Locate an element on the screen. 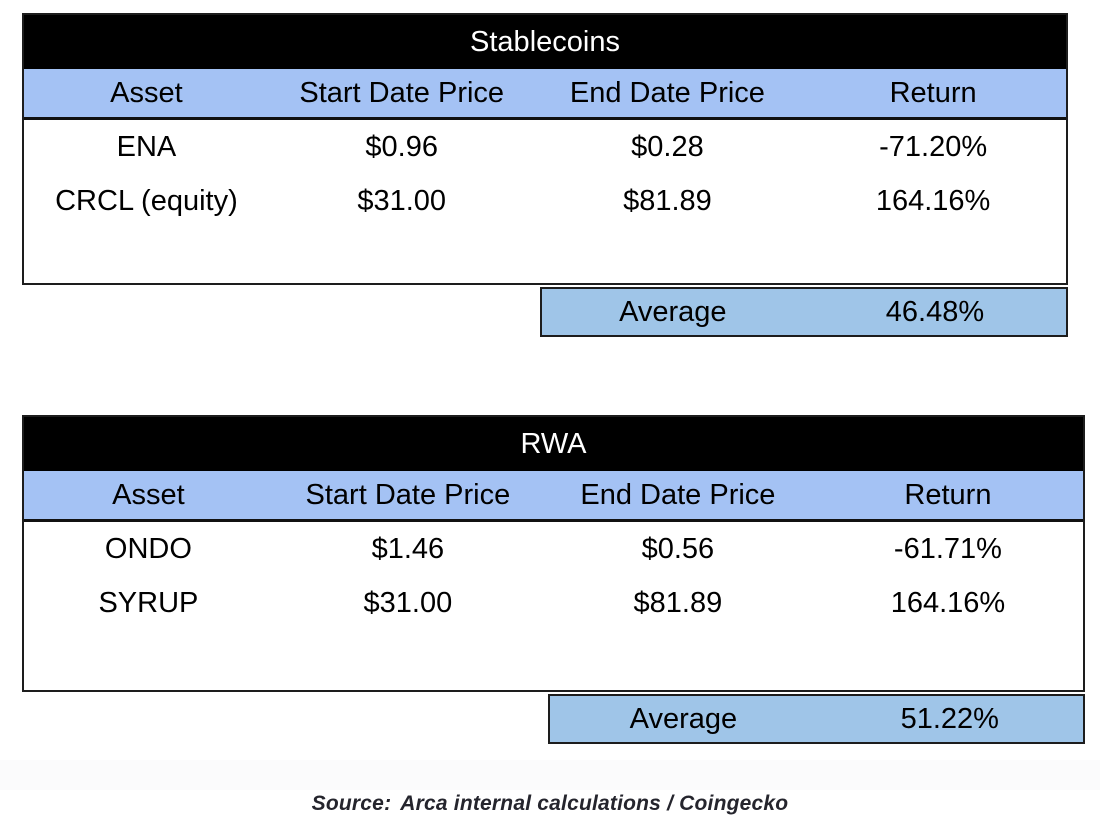  average-row-stablecoins: Average 46.48% is located at coordinates (803, 312).